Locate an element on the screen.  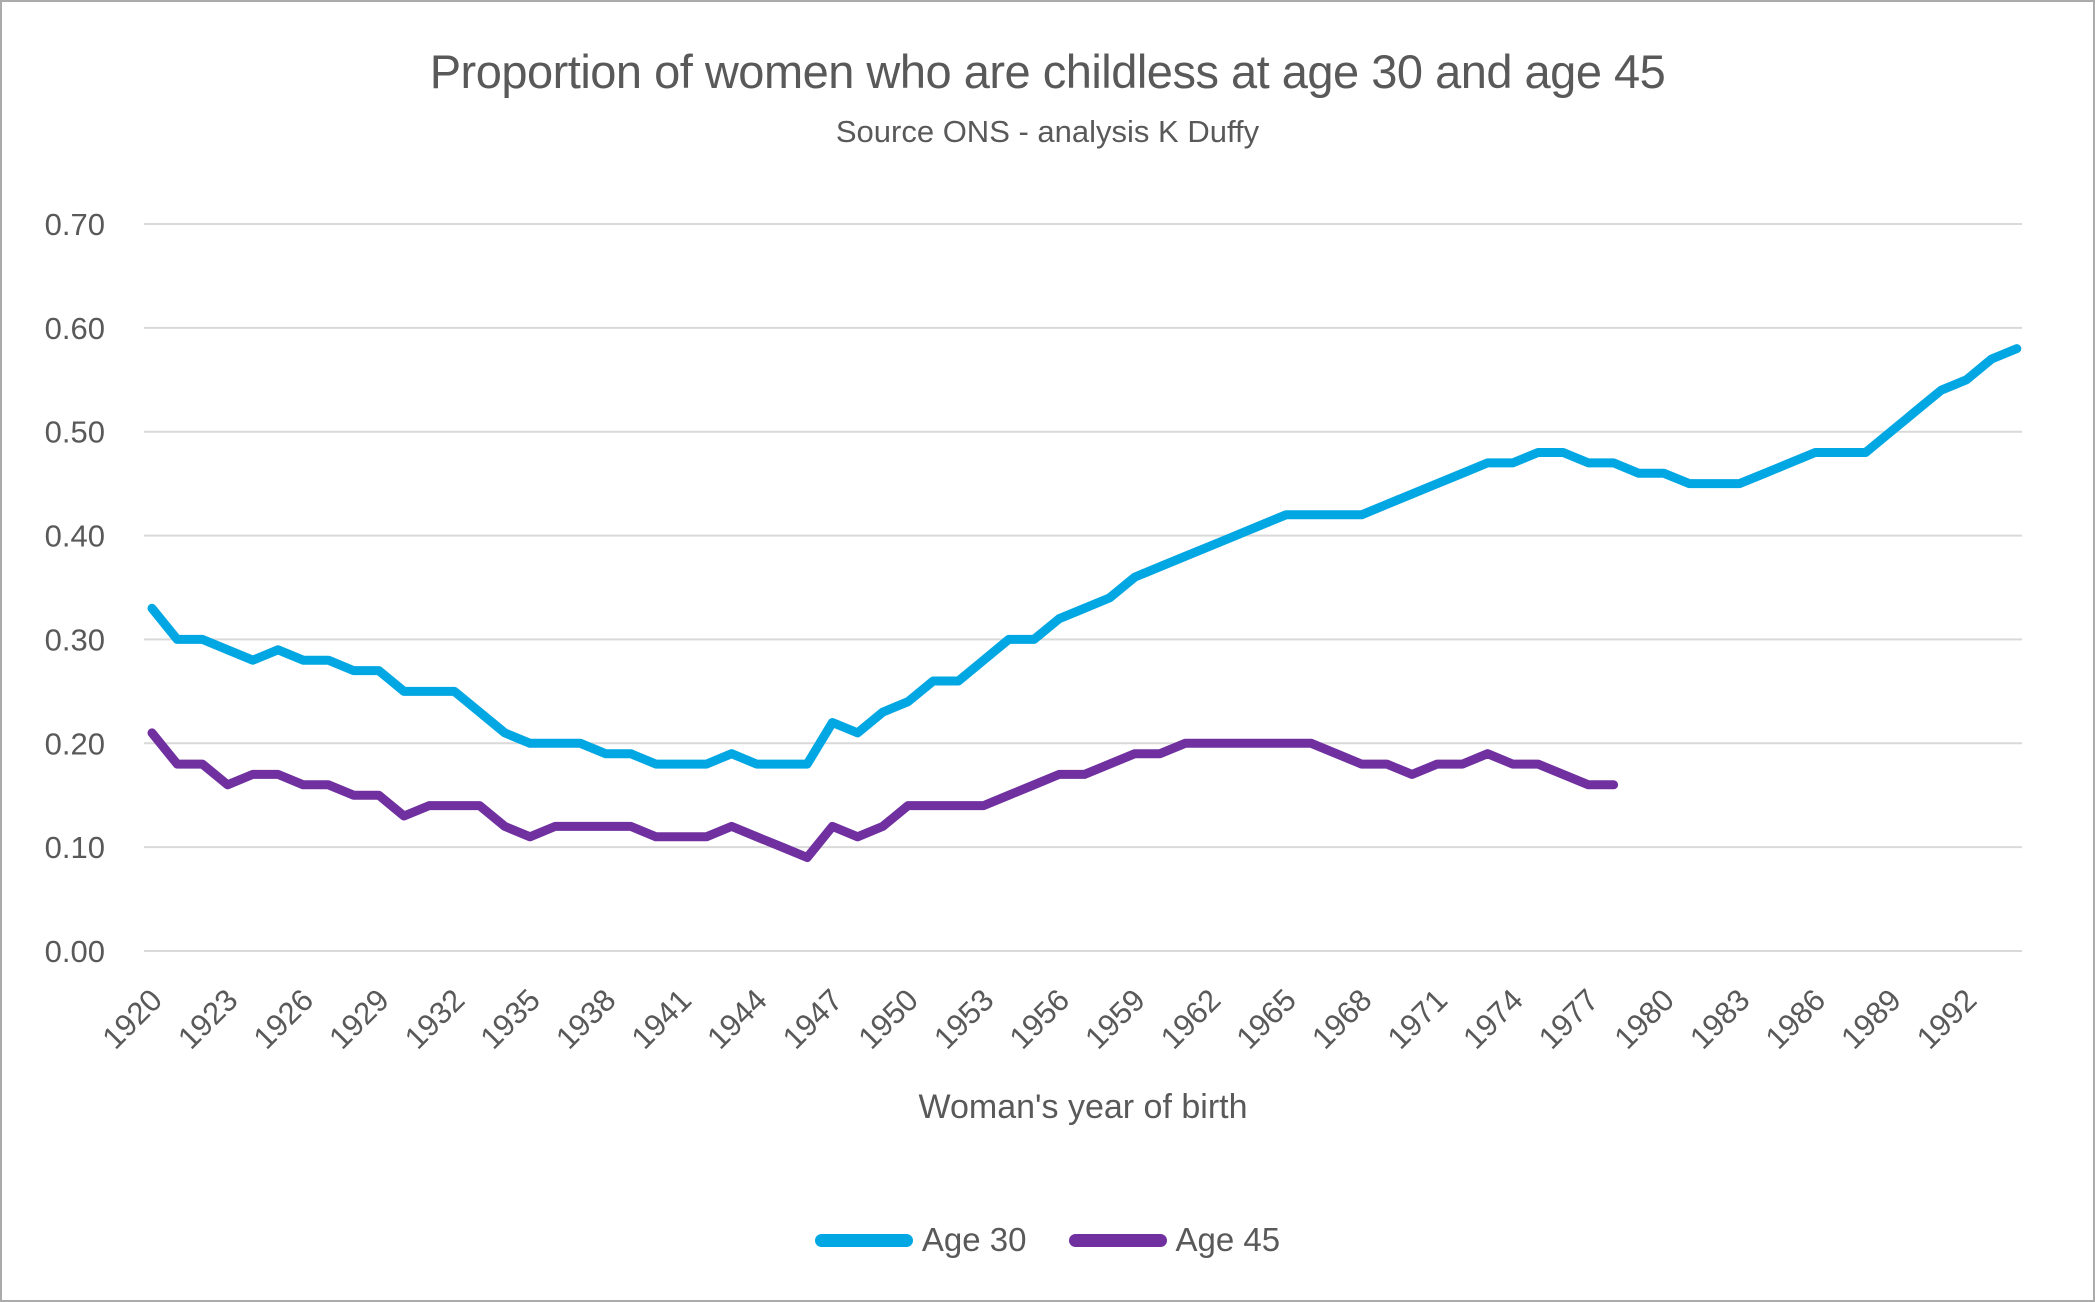
x-tick-label: 1971 is located at coordinates (1418, 1019).